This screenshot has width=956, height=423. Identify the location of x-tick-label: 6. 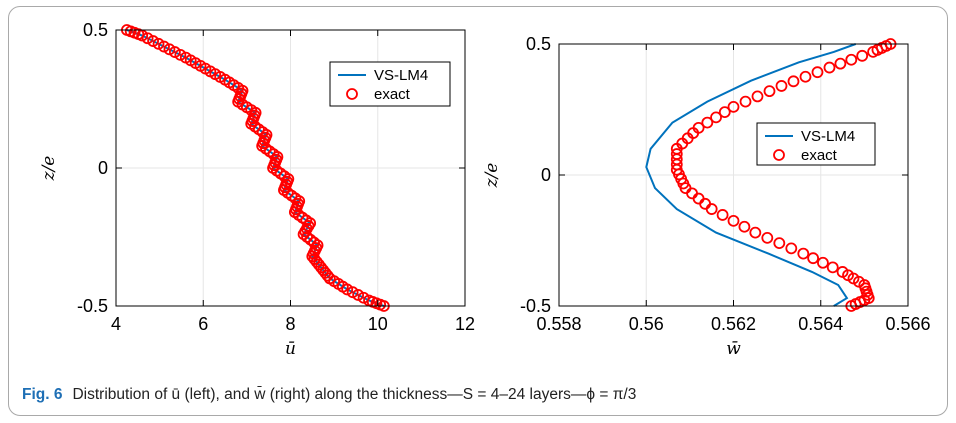
(203, 324).